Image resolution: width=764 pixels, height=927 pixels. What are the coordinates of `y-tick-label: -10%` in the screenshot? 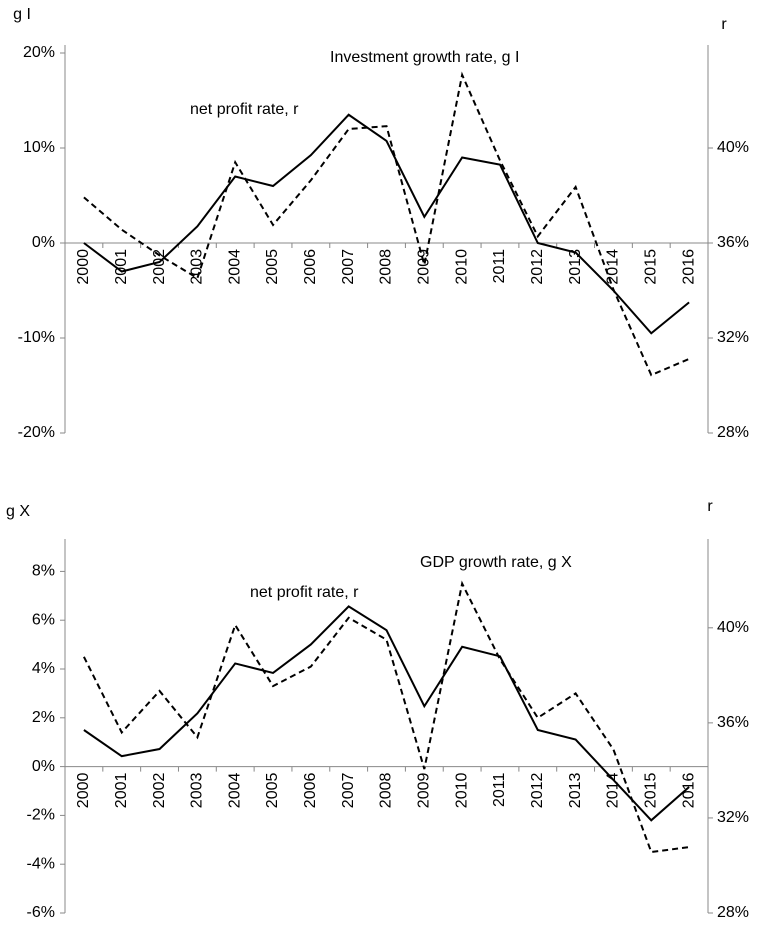 It's located at (36, 337).